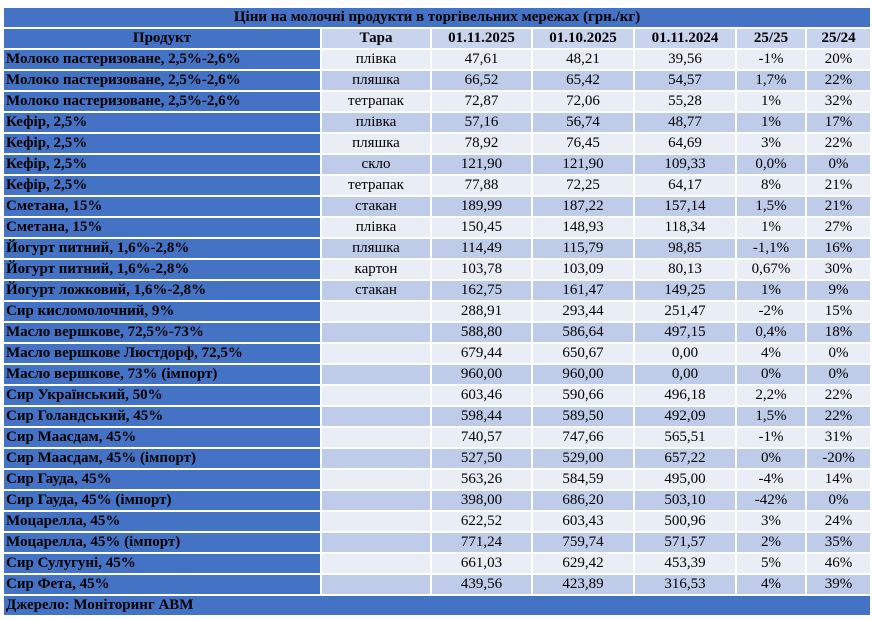 The height and width of the screenshot is (620, 872). I want to click on price-cell-previous-year: 0,00, so click(685, 353).